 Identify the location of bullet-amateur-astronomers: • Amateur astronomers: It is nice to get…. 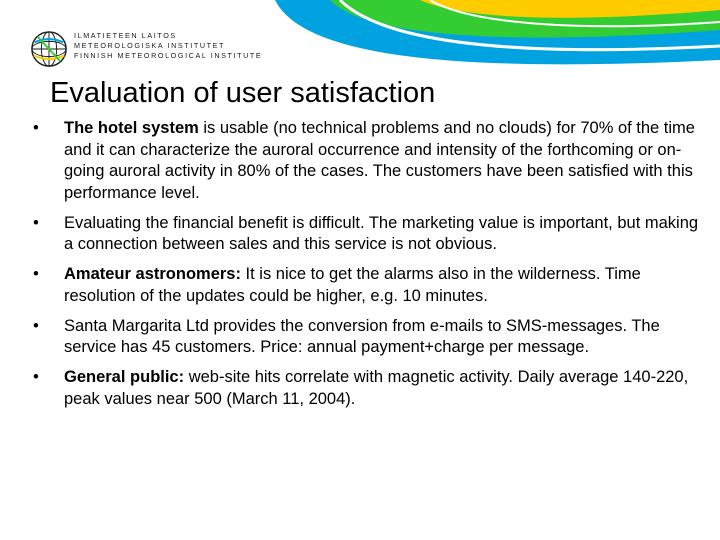
(365, 285).